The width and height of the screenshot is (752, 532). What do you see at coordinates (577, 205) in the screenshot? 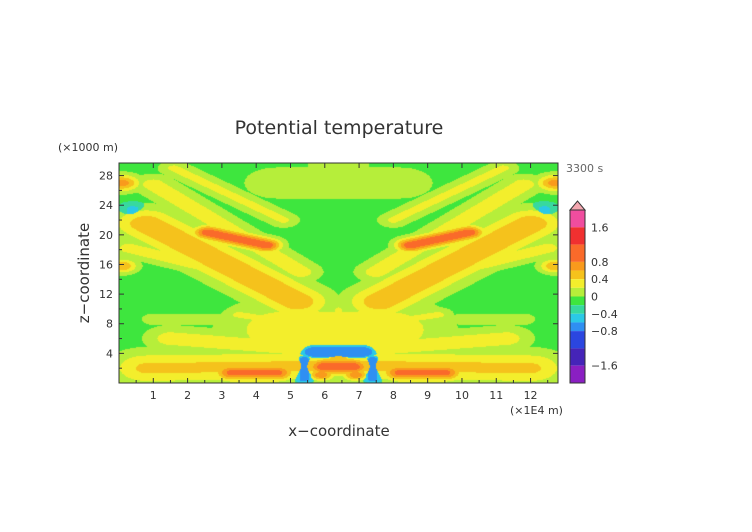
I see `colorbar-top-arrow` at bounding box center [577, 205].